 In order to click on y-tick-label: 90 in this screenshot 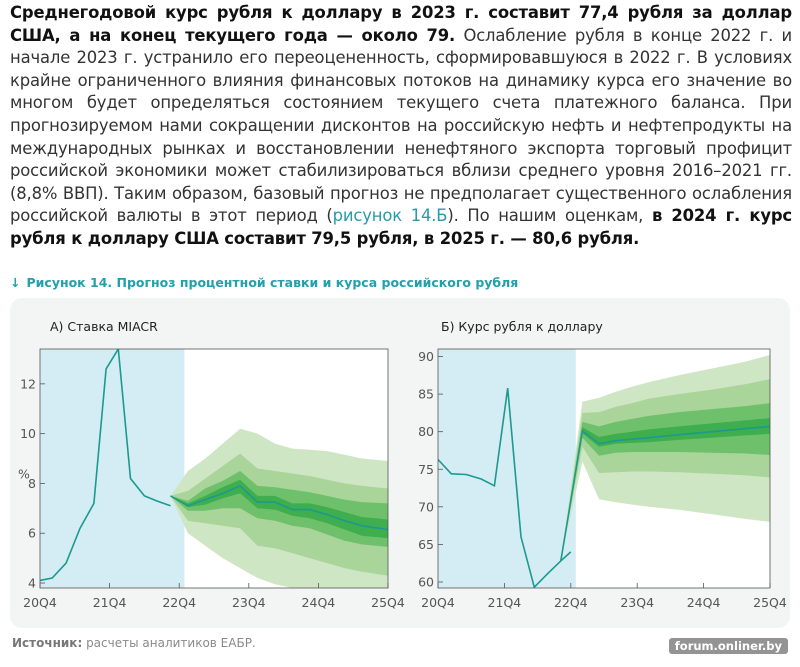, I will do `click(426, 356)`.